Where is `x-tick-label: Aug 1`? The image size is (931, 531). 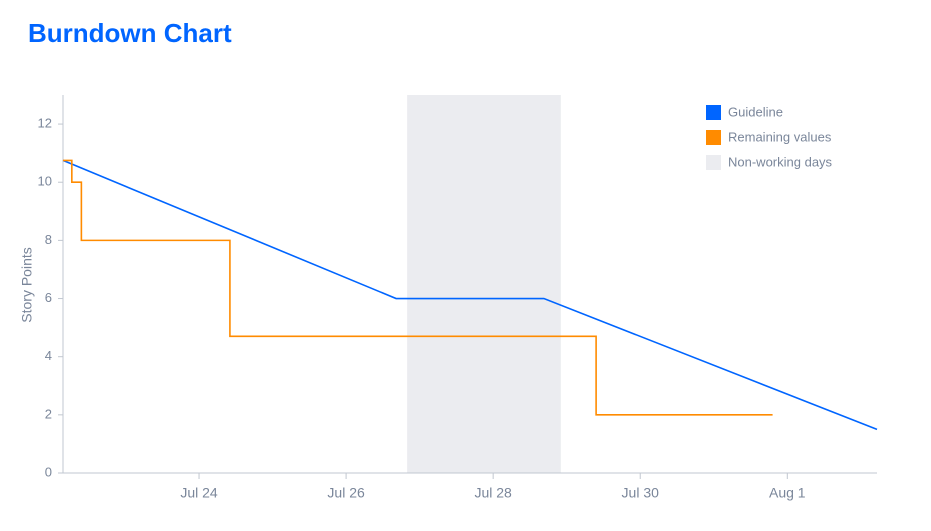 x-tick-label: Aug 1 is located at coordinates (787, 493).